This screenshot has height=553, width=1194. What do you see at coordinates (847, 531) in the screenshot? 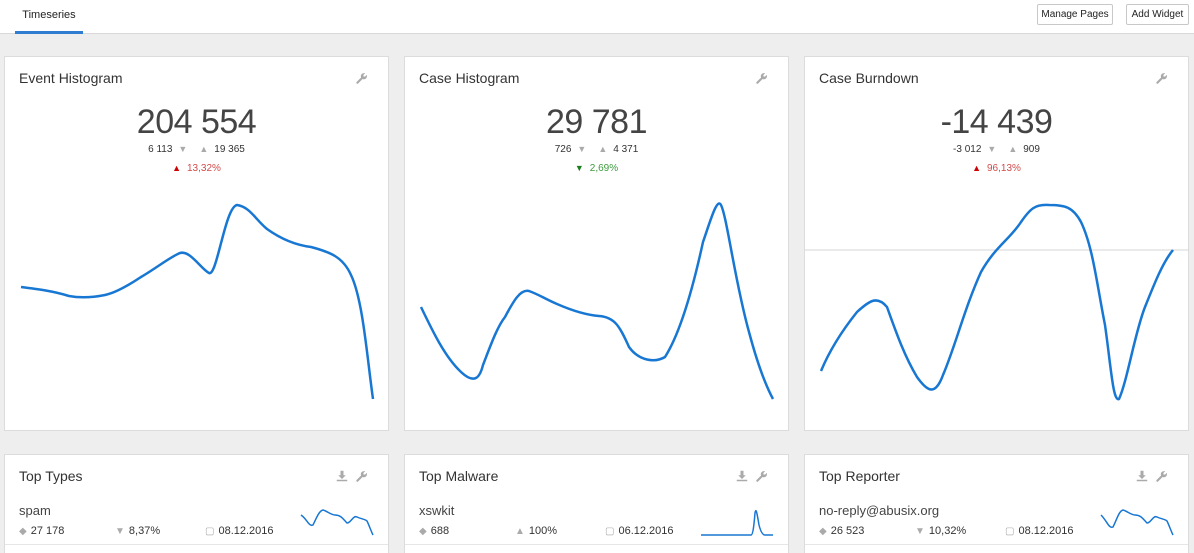
I see `count-value: 26 523` at bounding box center [847, 531].